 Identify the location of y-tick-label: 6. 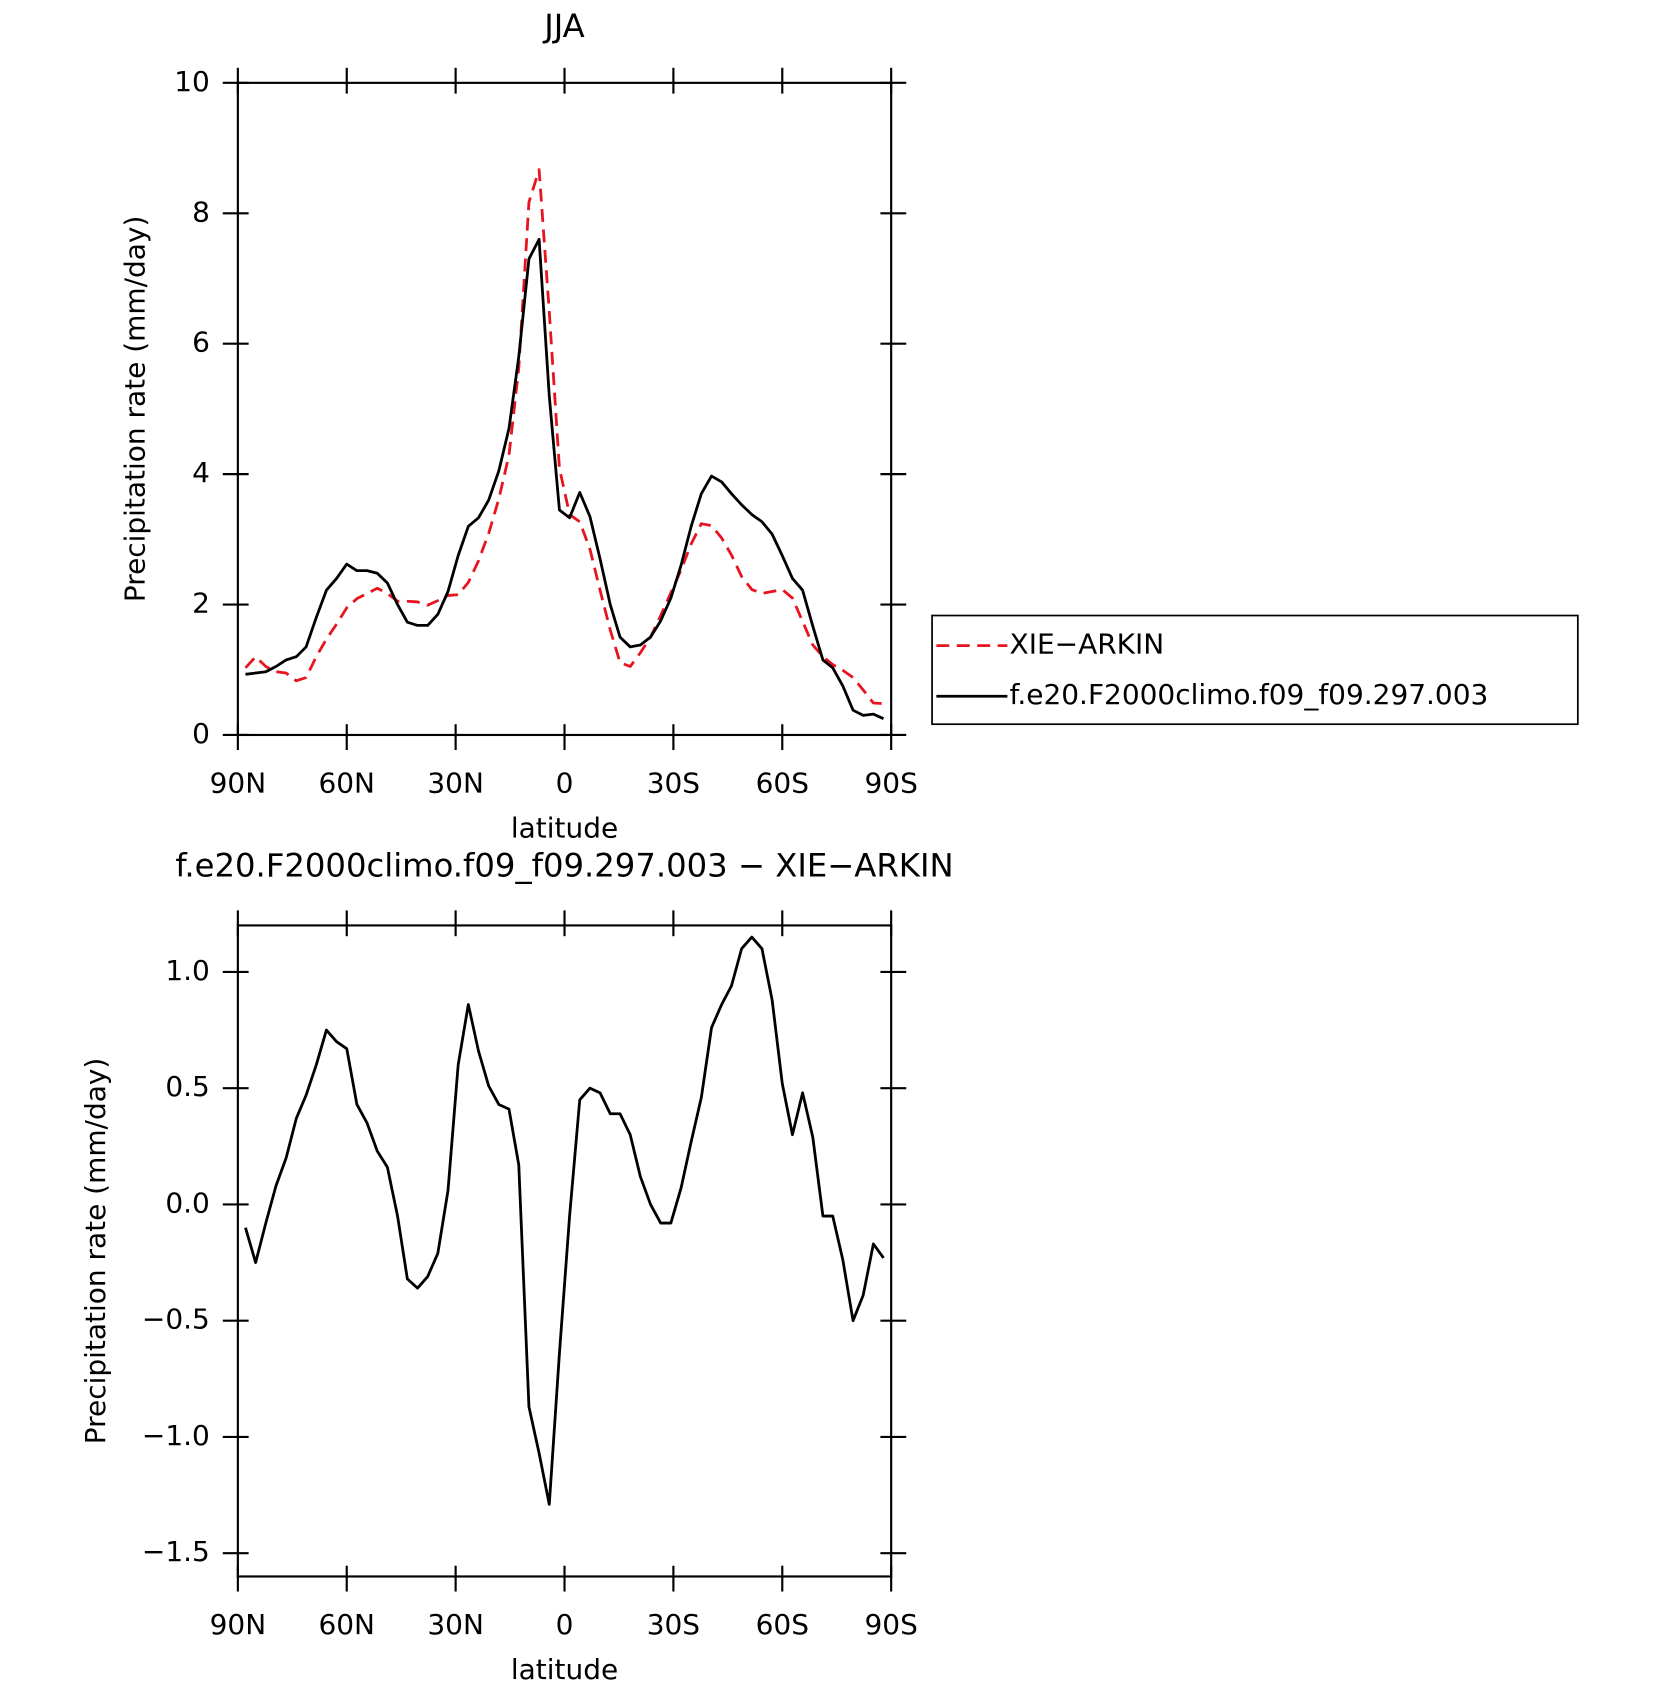
(201, 342).